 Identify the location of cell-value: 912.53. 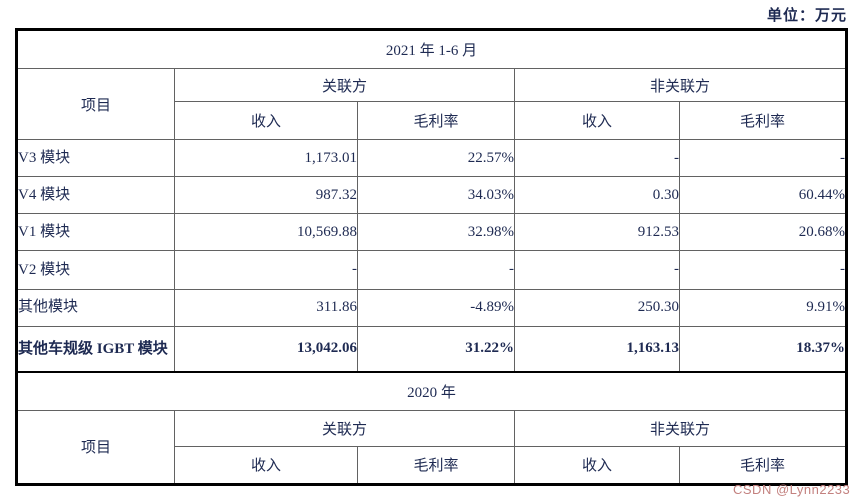
(597, 232).